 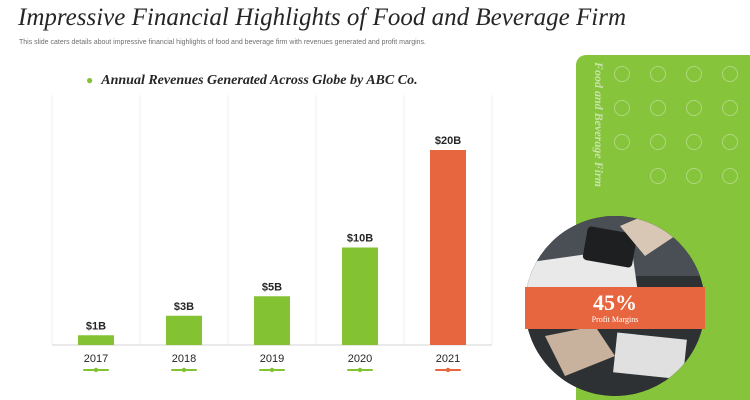 I want to click on side-panel-title: Food and Beverage Firm, so click(x=599, y=124).